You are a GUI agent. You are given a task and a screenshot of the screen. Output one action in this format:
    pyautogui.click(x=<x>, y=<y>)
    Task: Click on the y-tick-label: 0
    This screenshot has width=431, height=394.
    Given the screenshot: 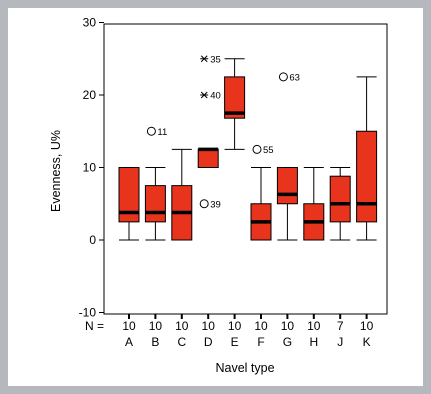 What is the action you would take?
    pyautogui.click(x=92, y=240)
    